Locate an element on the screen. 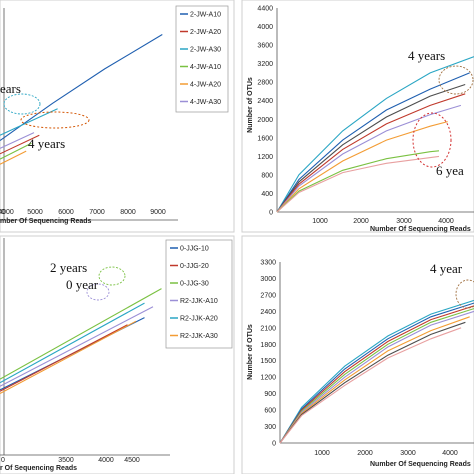 This screenshot has height=474, width=474. legend-label: 2-JW-A30 is located at coordinates (205, 50).